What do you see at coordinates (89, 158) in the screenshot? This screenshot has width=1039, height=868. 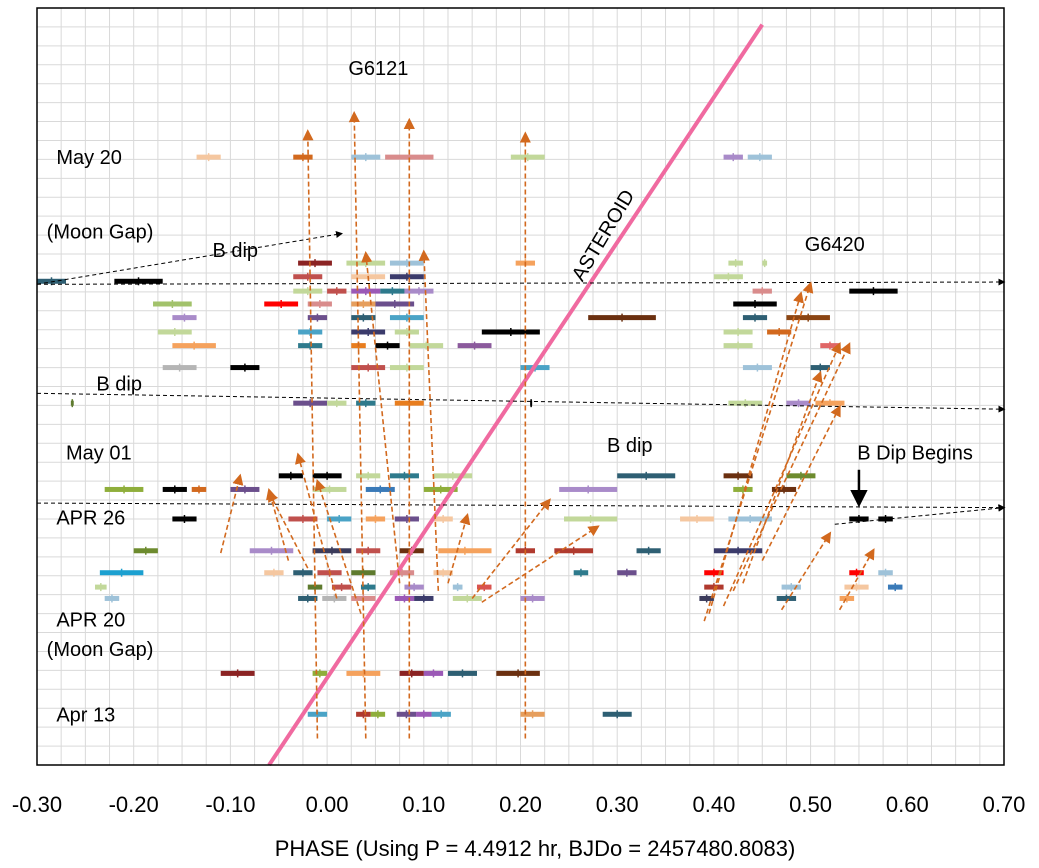 I see `date-label: May 20` at bounding box center [89, 158].